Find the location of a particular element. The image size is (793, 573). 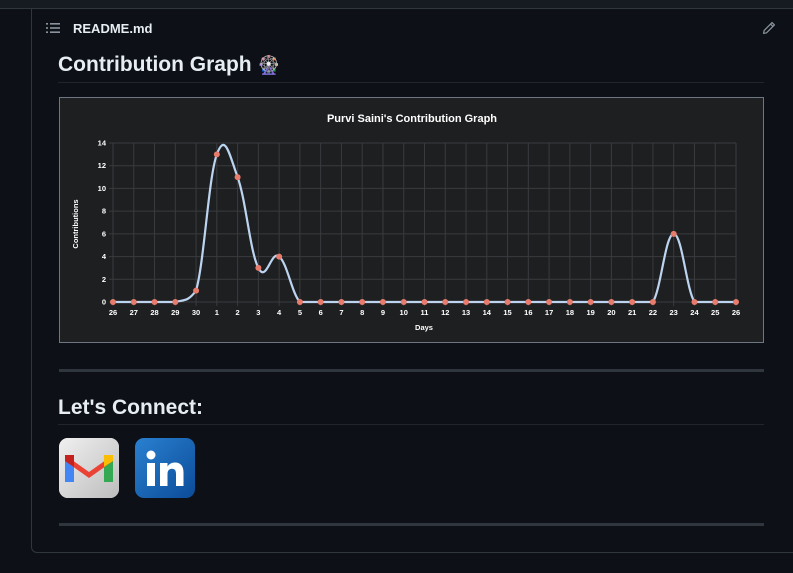

x-tick-label: 28 is located at coordinates (154, 312).